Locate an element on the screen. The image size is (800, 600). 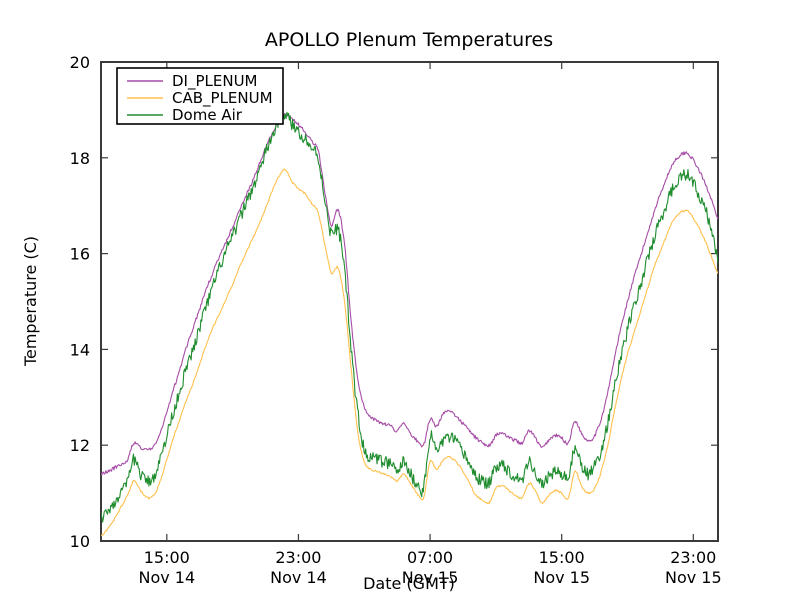
legend-label-0: DI_PLENUM is located at coordinates (215, 81).